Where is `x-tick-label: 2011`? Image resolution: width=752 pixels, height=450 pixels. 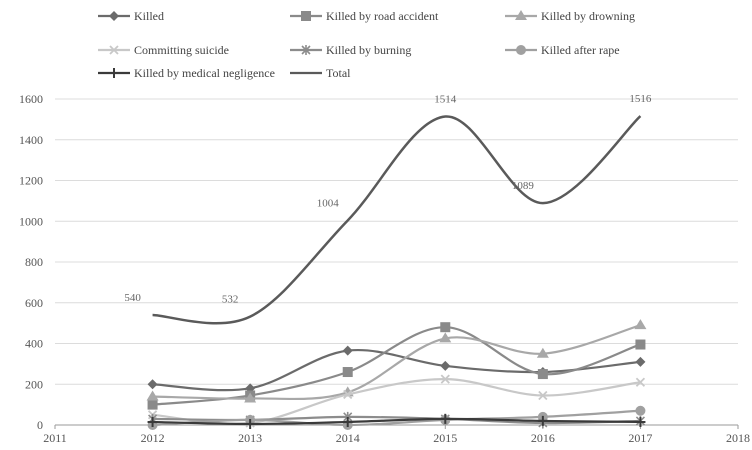 x-tick-label: 2011 is located at coordinates (55, 438).